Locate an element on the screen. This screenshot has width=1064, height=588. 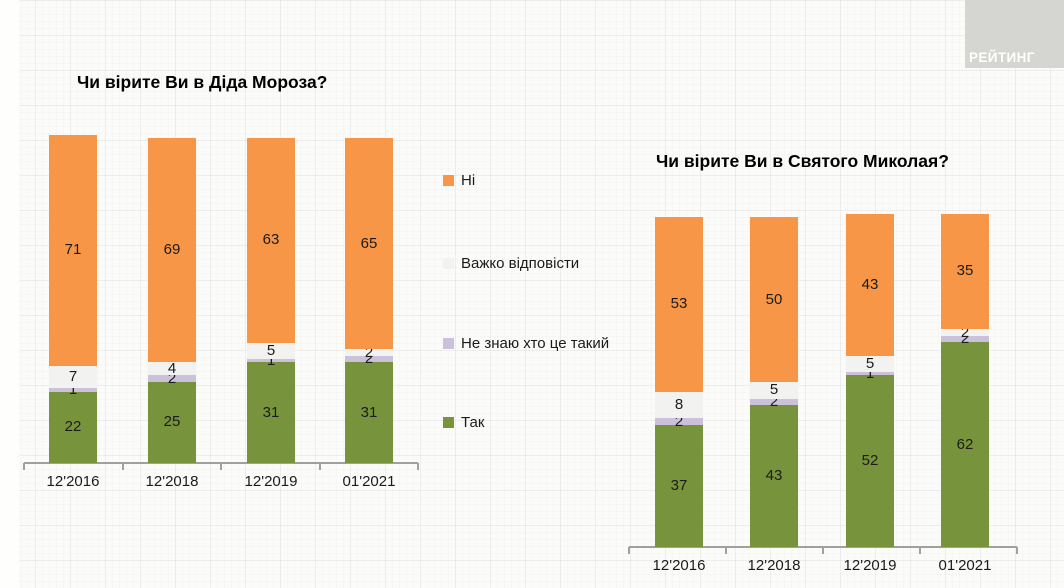
legend-label-tak: Так is located at coordinates (473, 422).